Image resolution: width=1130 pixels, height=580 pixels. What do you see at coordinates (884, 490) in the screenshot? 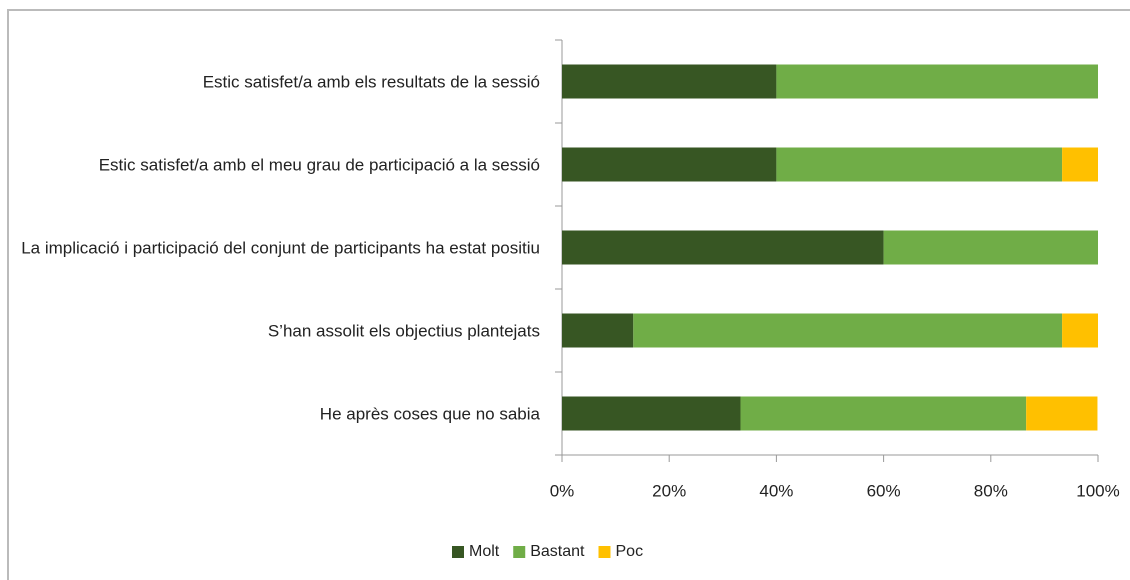
I see `x-tick-label: 60%` at bounding box center [884, 490].